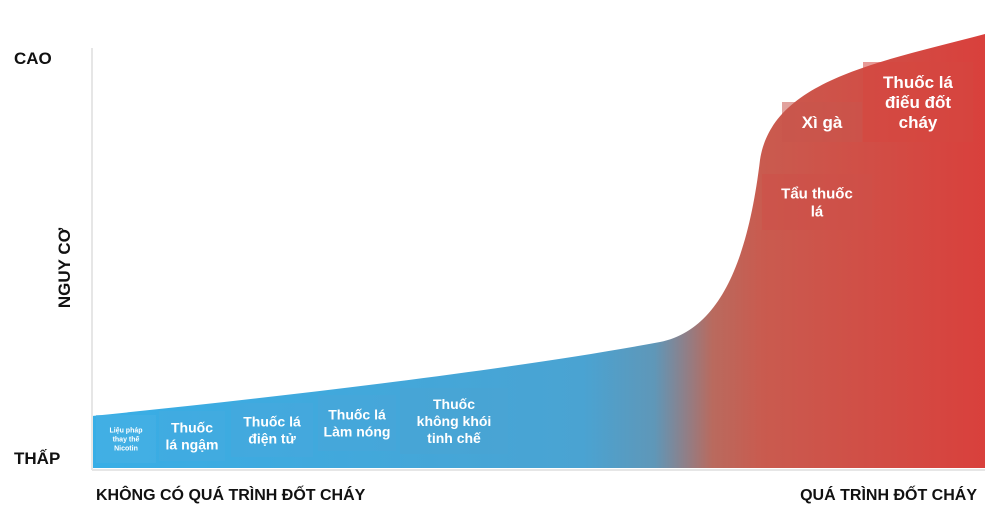 Image resolution: width=1000 pixels, height=506 pixels. What do you see at coordinates (64, 267) in the screenshot?
I see `y-axis-title: NGUY CƠ` at bounding box center [64, 267].